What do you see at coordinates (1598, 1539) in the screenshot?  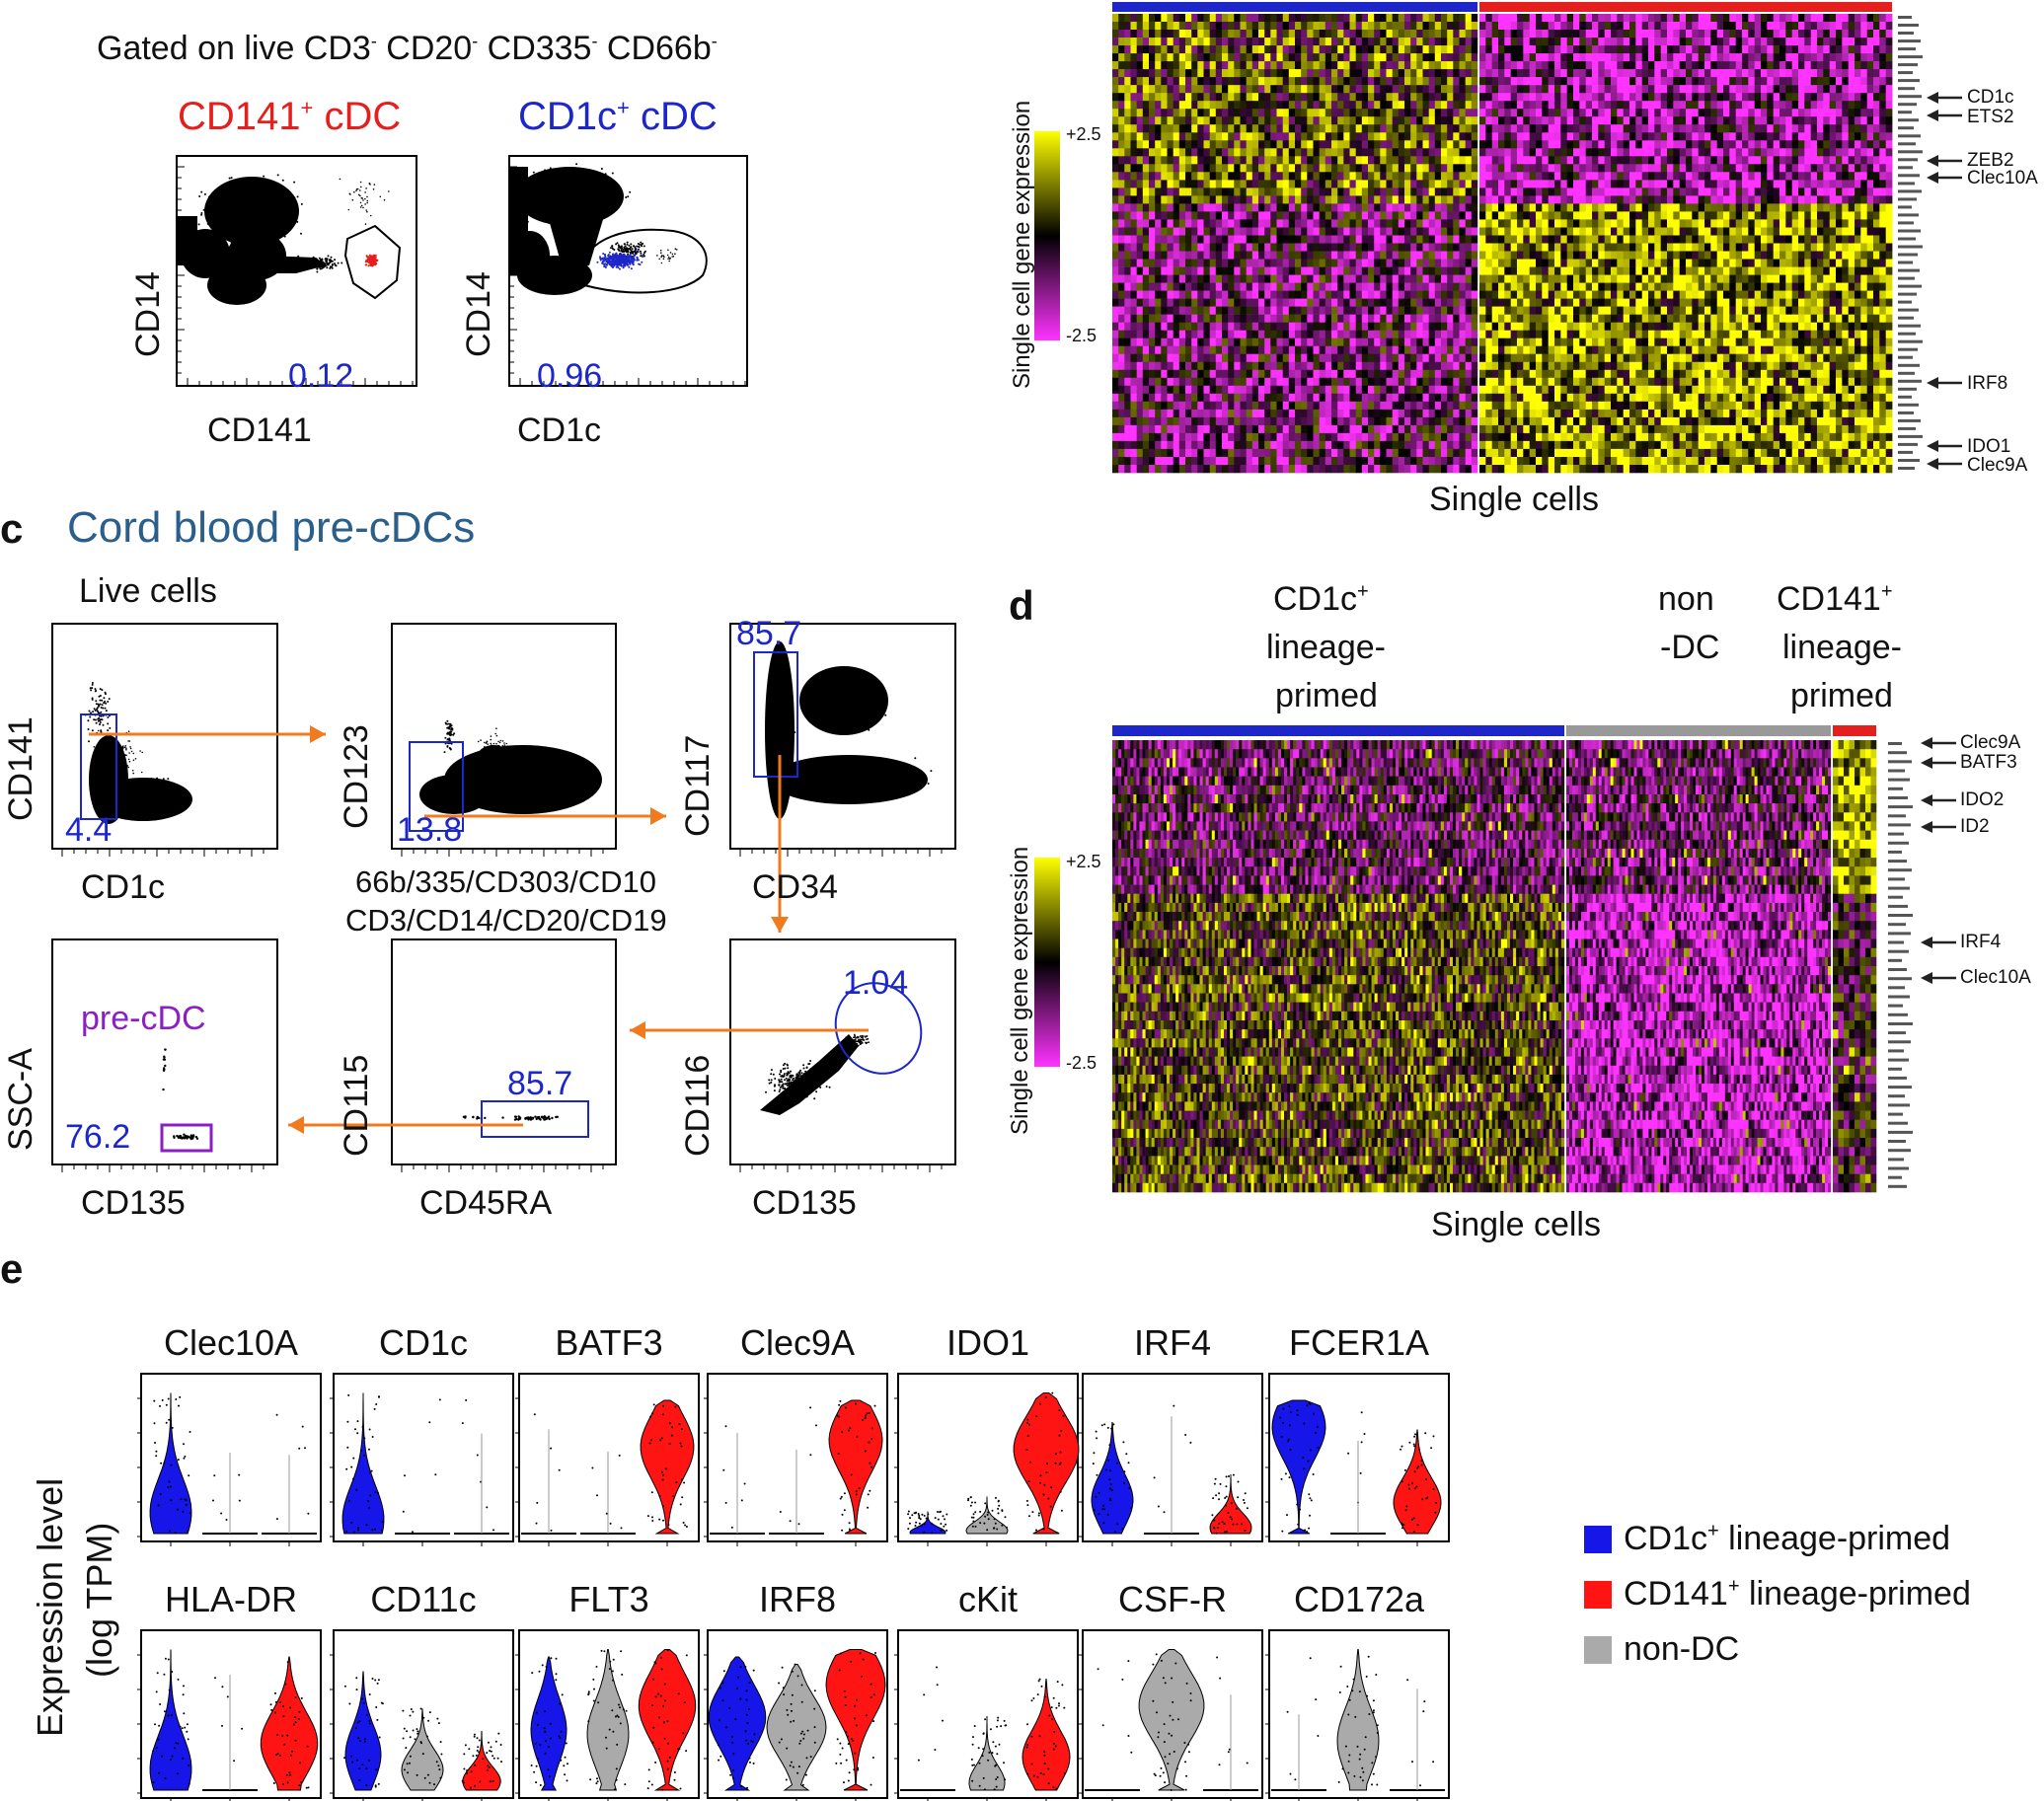 I see `legend-swatch-cd1c` at bounding box center [1598, 1539].